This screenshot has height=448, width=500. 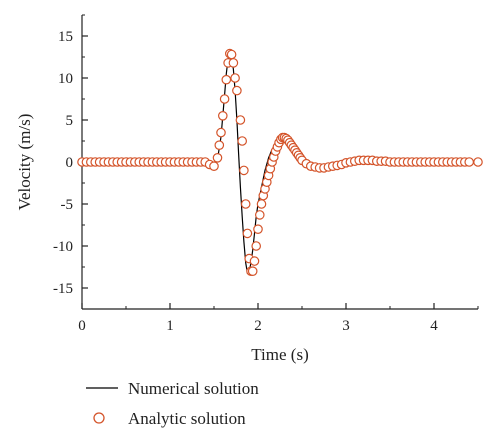 I want to click on x-ticks: 0 1 2 3 4, so click(x=278, y=318).